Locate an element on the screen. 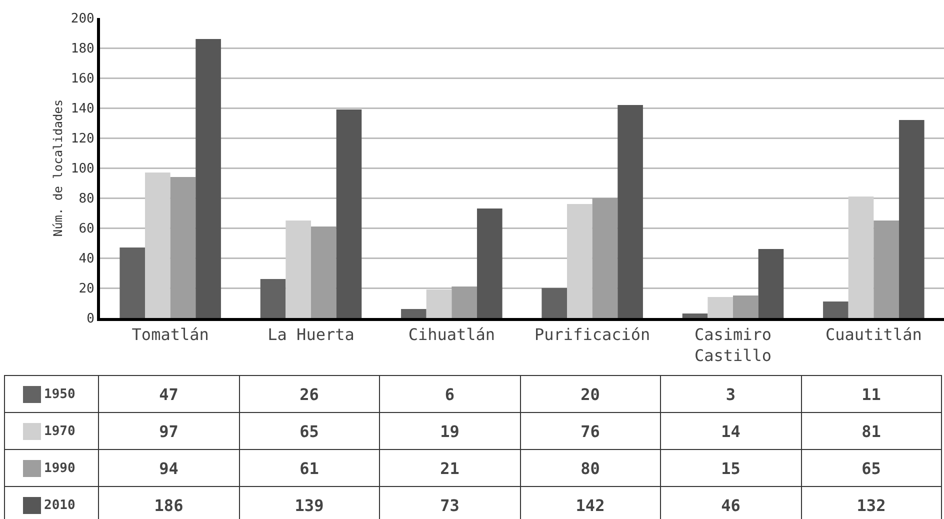 The image size is (944, 519). data-label: 6 is located at coordinates (450, 394).